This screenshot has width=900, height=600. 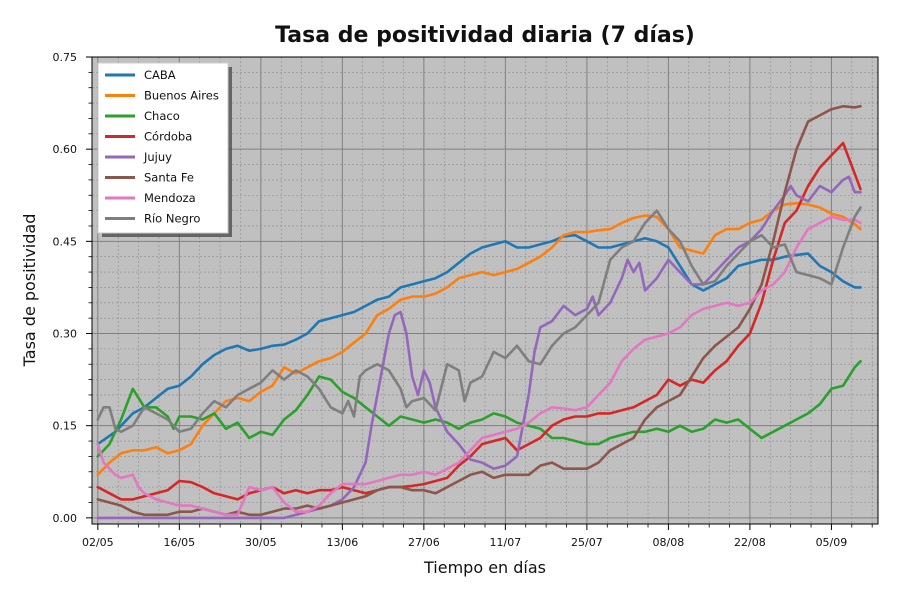 What do you see at coordinates (181, 96) in the screenshot?
I see `legend-entry: Buenos Aires` at bounding box center [181, 96].